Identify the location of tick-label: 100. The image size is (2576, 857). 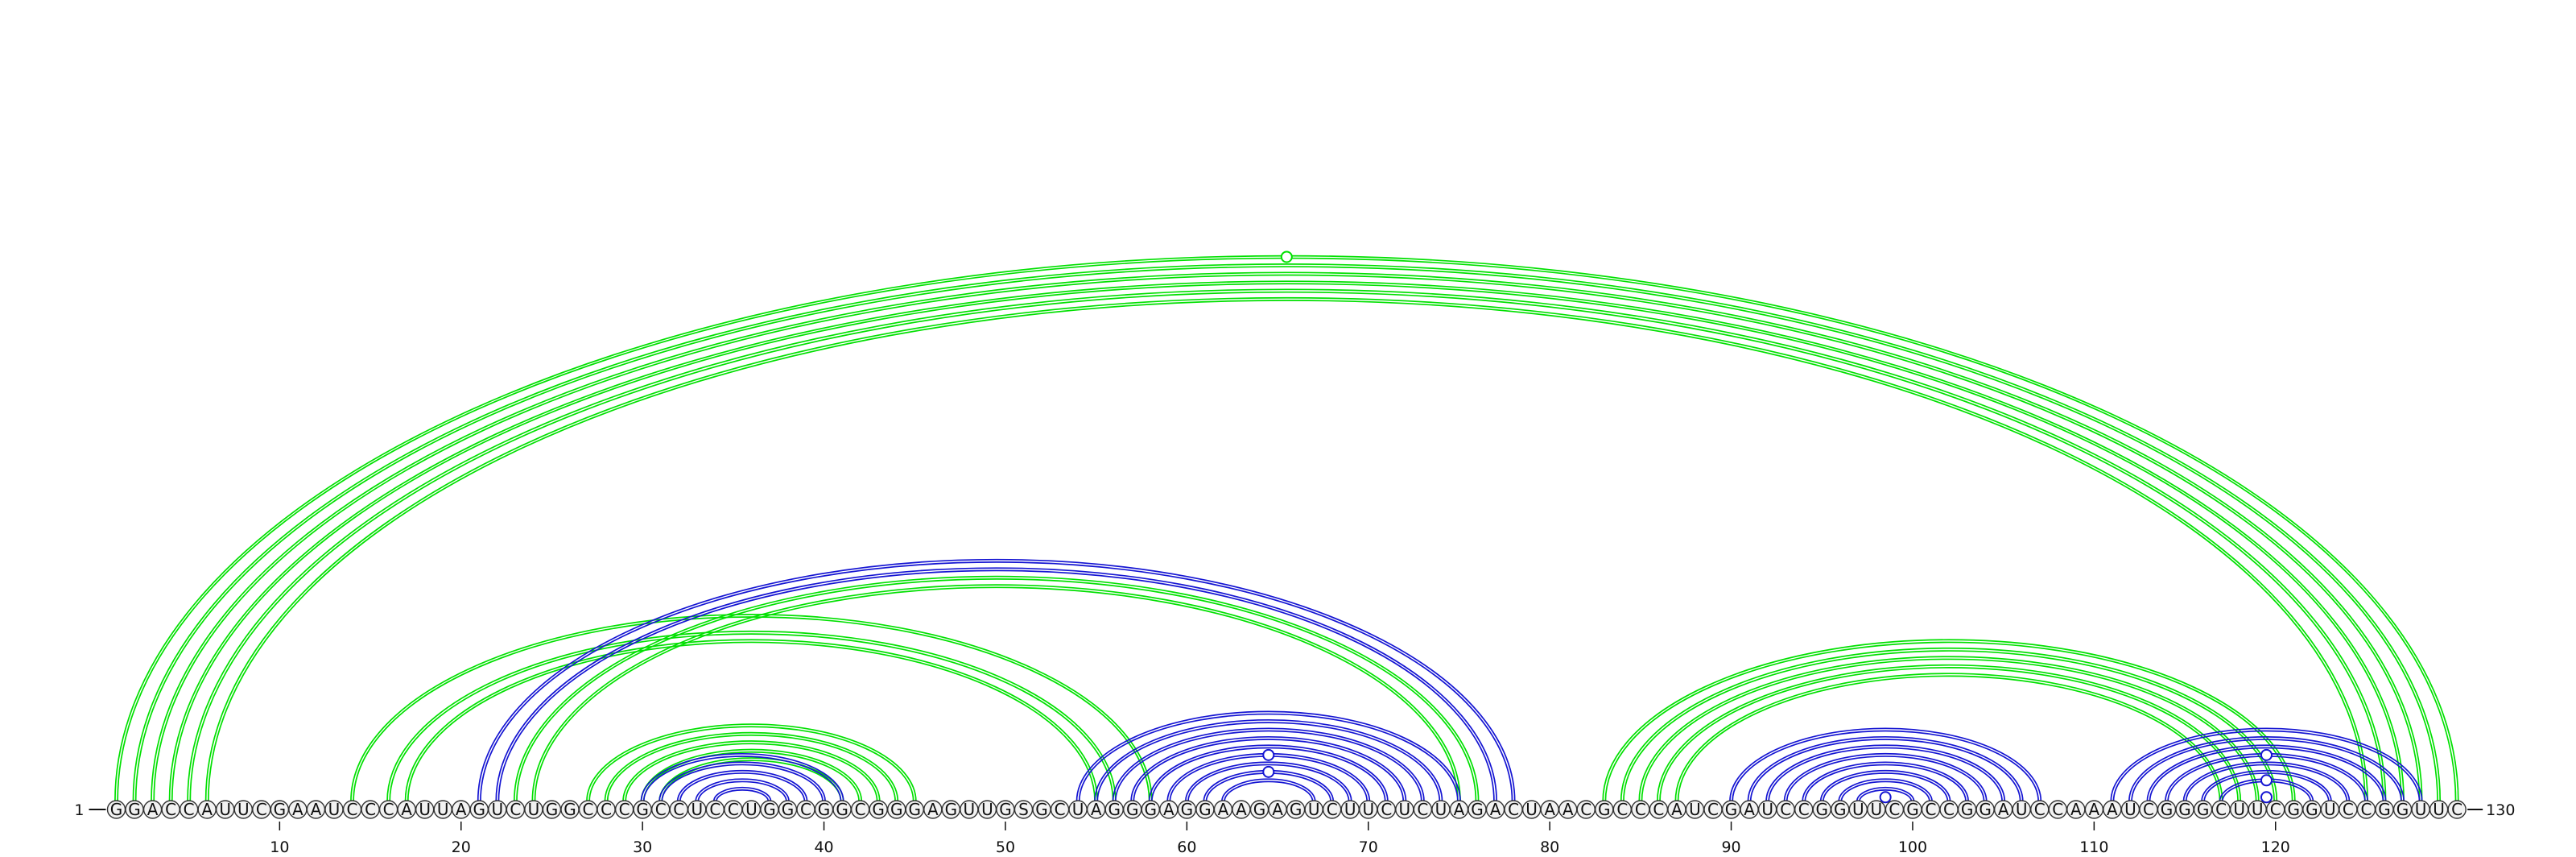
(1912, 847).